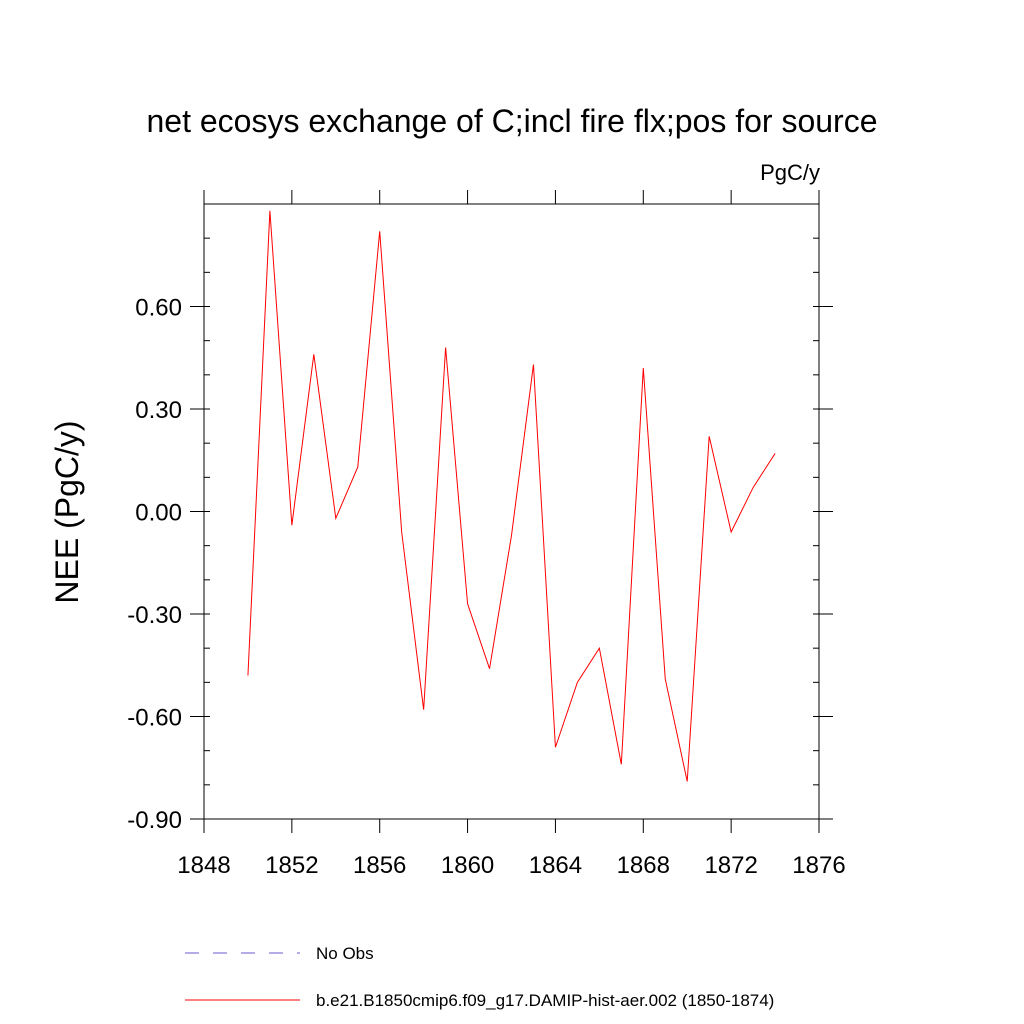  Describe the element at coordinates (154, 615) in the screenshot. I see `y-tick-label: -0.30` at that location.